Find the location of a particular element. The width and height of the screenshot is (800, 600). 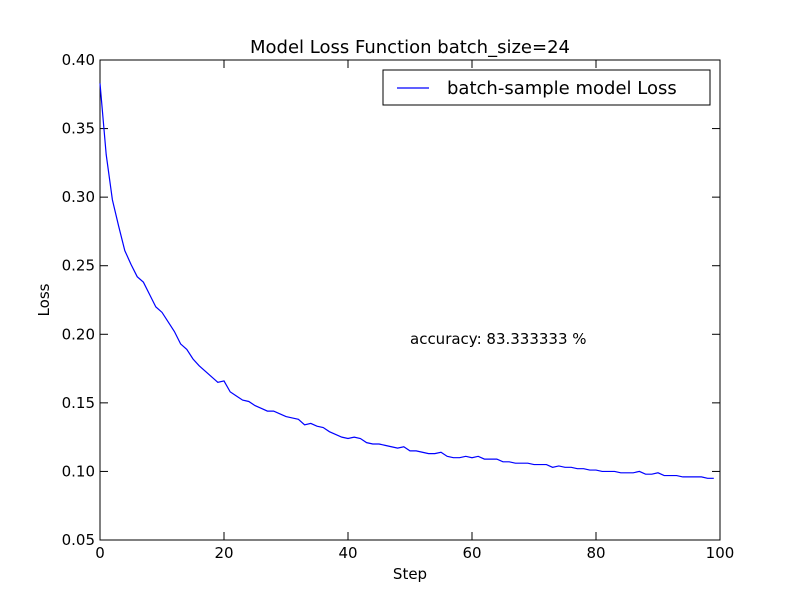

x-tick-label: 100 is located at coordinates (720, 553).